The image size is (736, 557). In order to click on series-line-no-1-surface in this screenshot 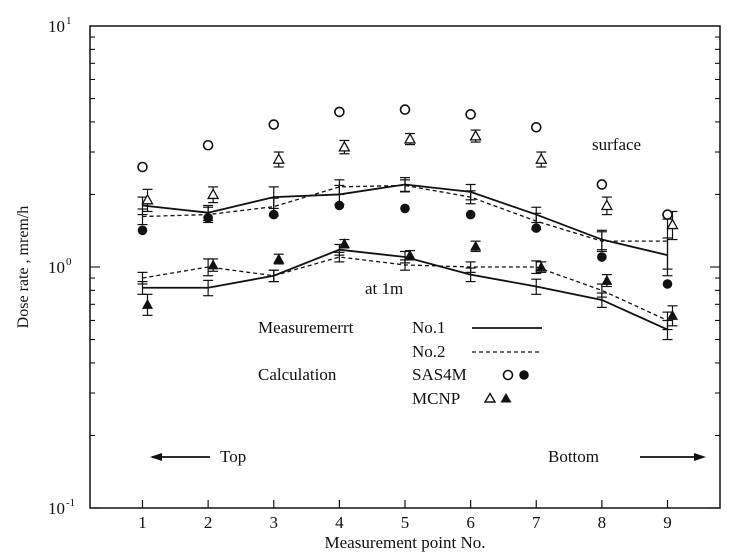, I will do `click(405, 220)`.